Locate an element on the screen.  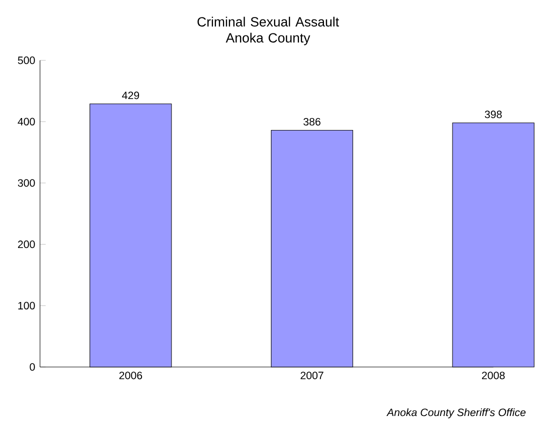
y-tick-label: 400 is located at coordinates (26, 122).